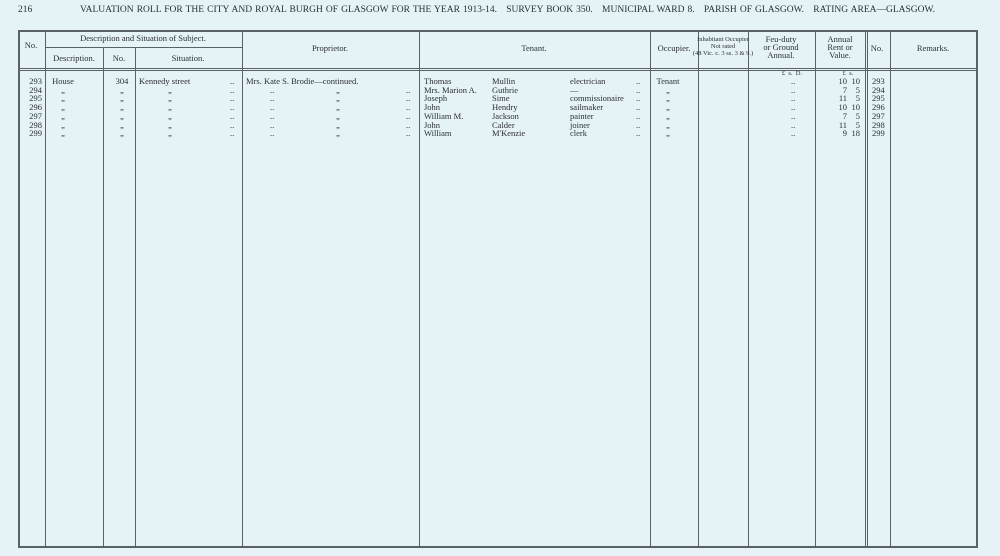 The width and height of the screenshot is (1000, 556). Describe the element at coordinates (436, 98) in the screenshot. I see `tenant-first-name: Joseph` at that location.